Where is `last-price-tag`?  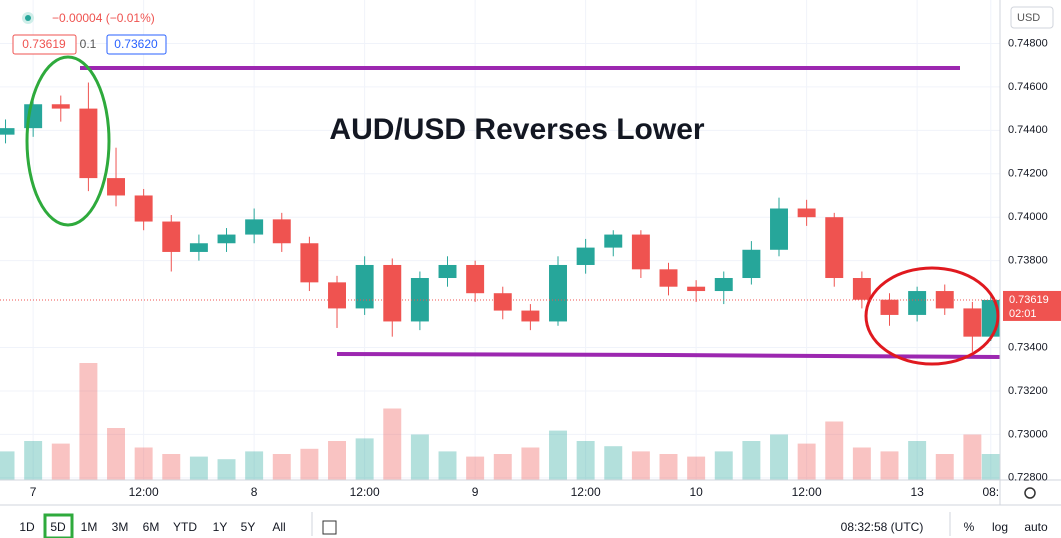
last-price-tag is located at coordinates (1032, 305).